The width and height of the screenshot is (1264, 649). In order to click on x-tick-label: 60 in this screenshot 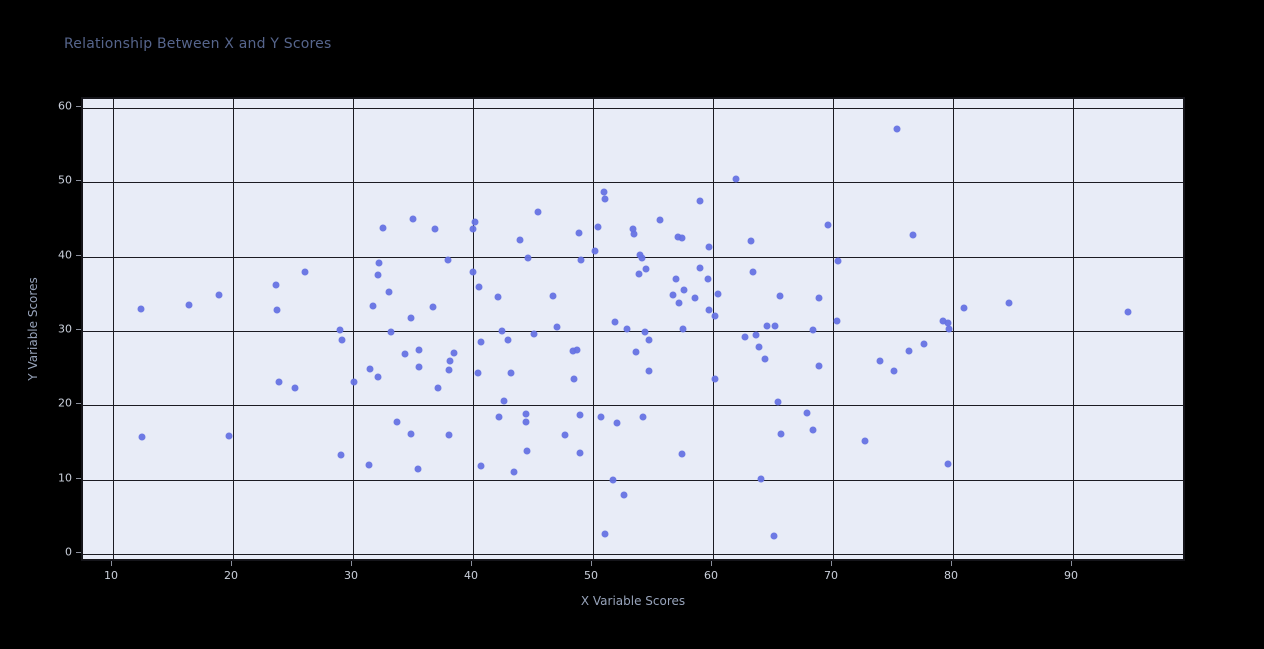, I will do `click(711, 575)`.